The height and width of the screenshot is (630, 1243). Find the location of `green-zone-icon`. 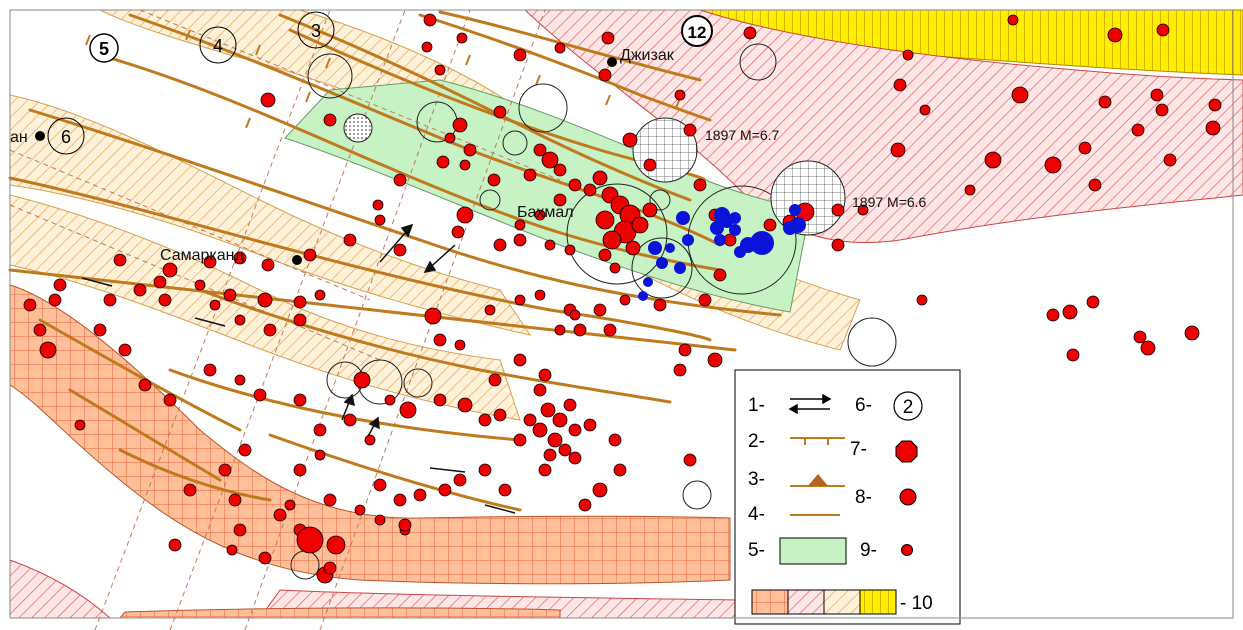

green-zone-icon is located at coordinates (813, 551).